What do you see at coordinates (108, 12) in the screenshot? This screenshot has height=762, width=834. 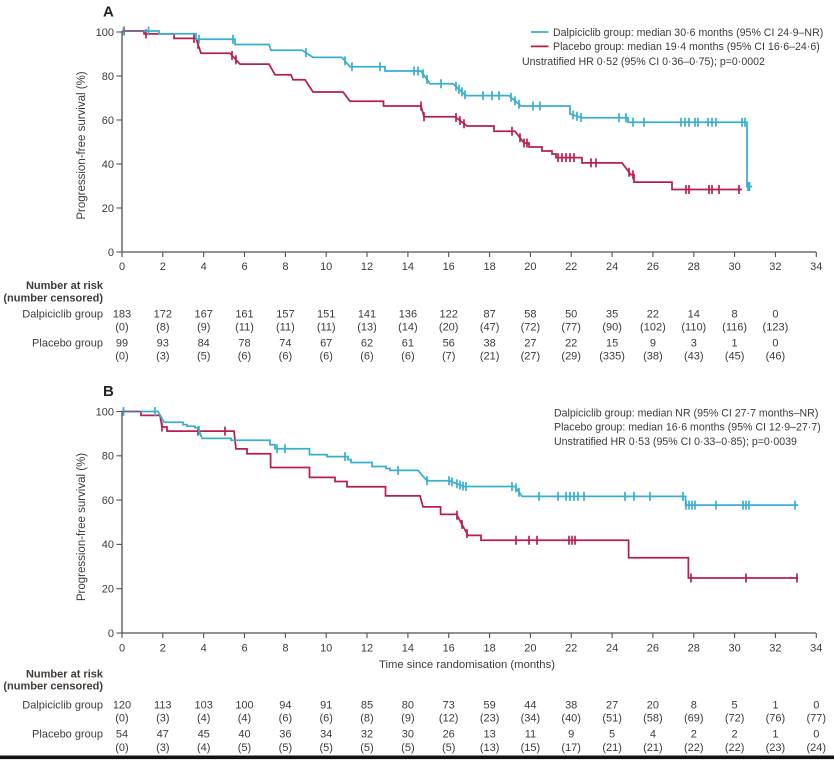 I see `svg-text: A` at bounding box center [108, 12].